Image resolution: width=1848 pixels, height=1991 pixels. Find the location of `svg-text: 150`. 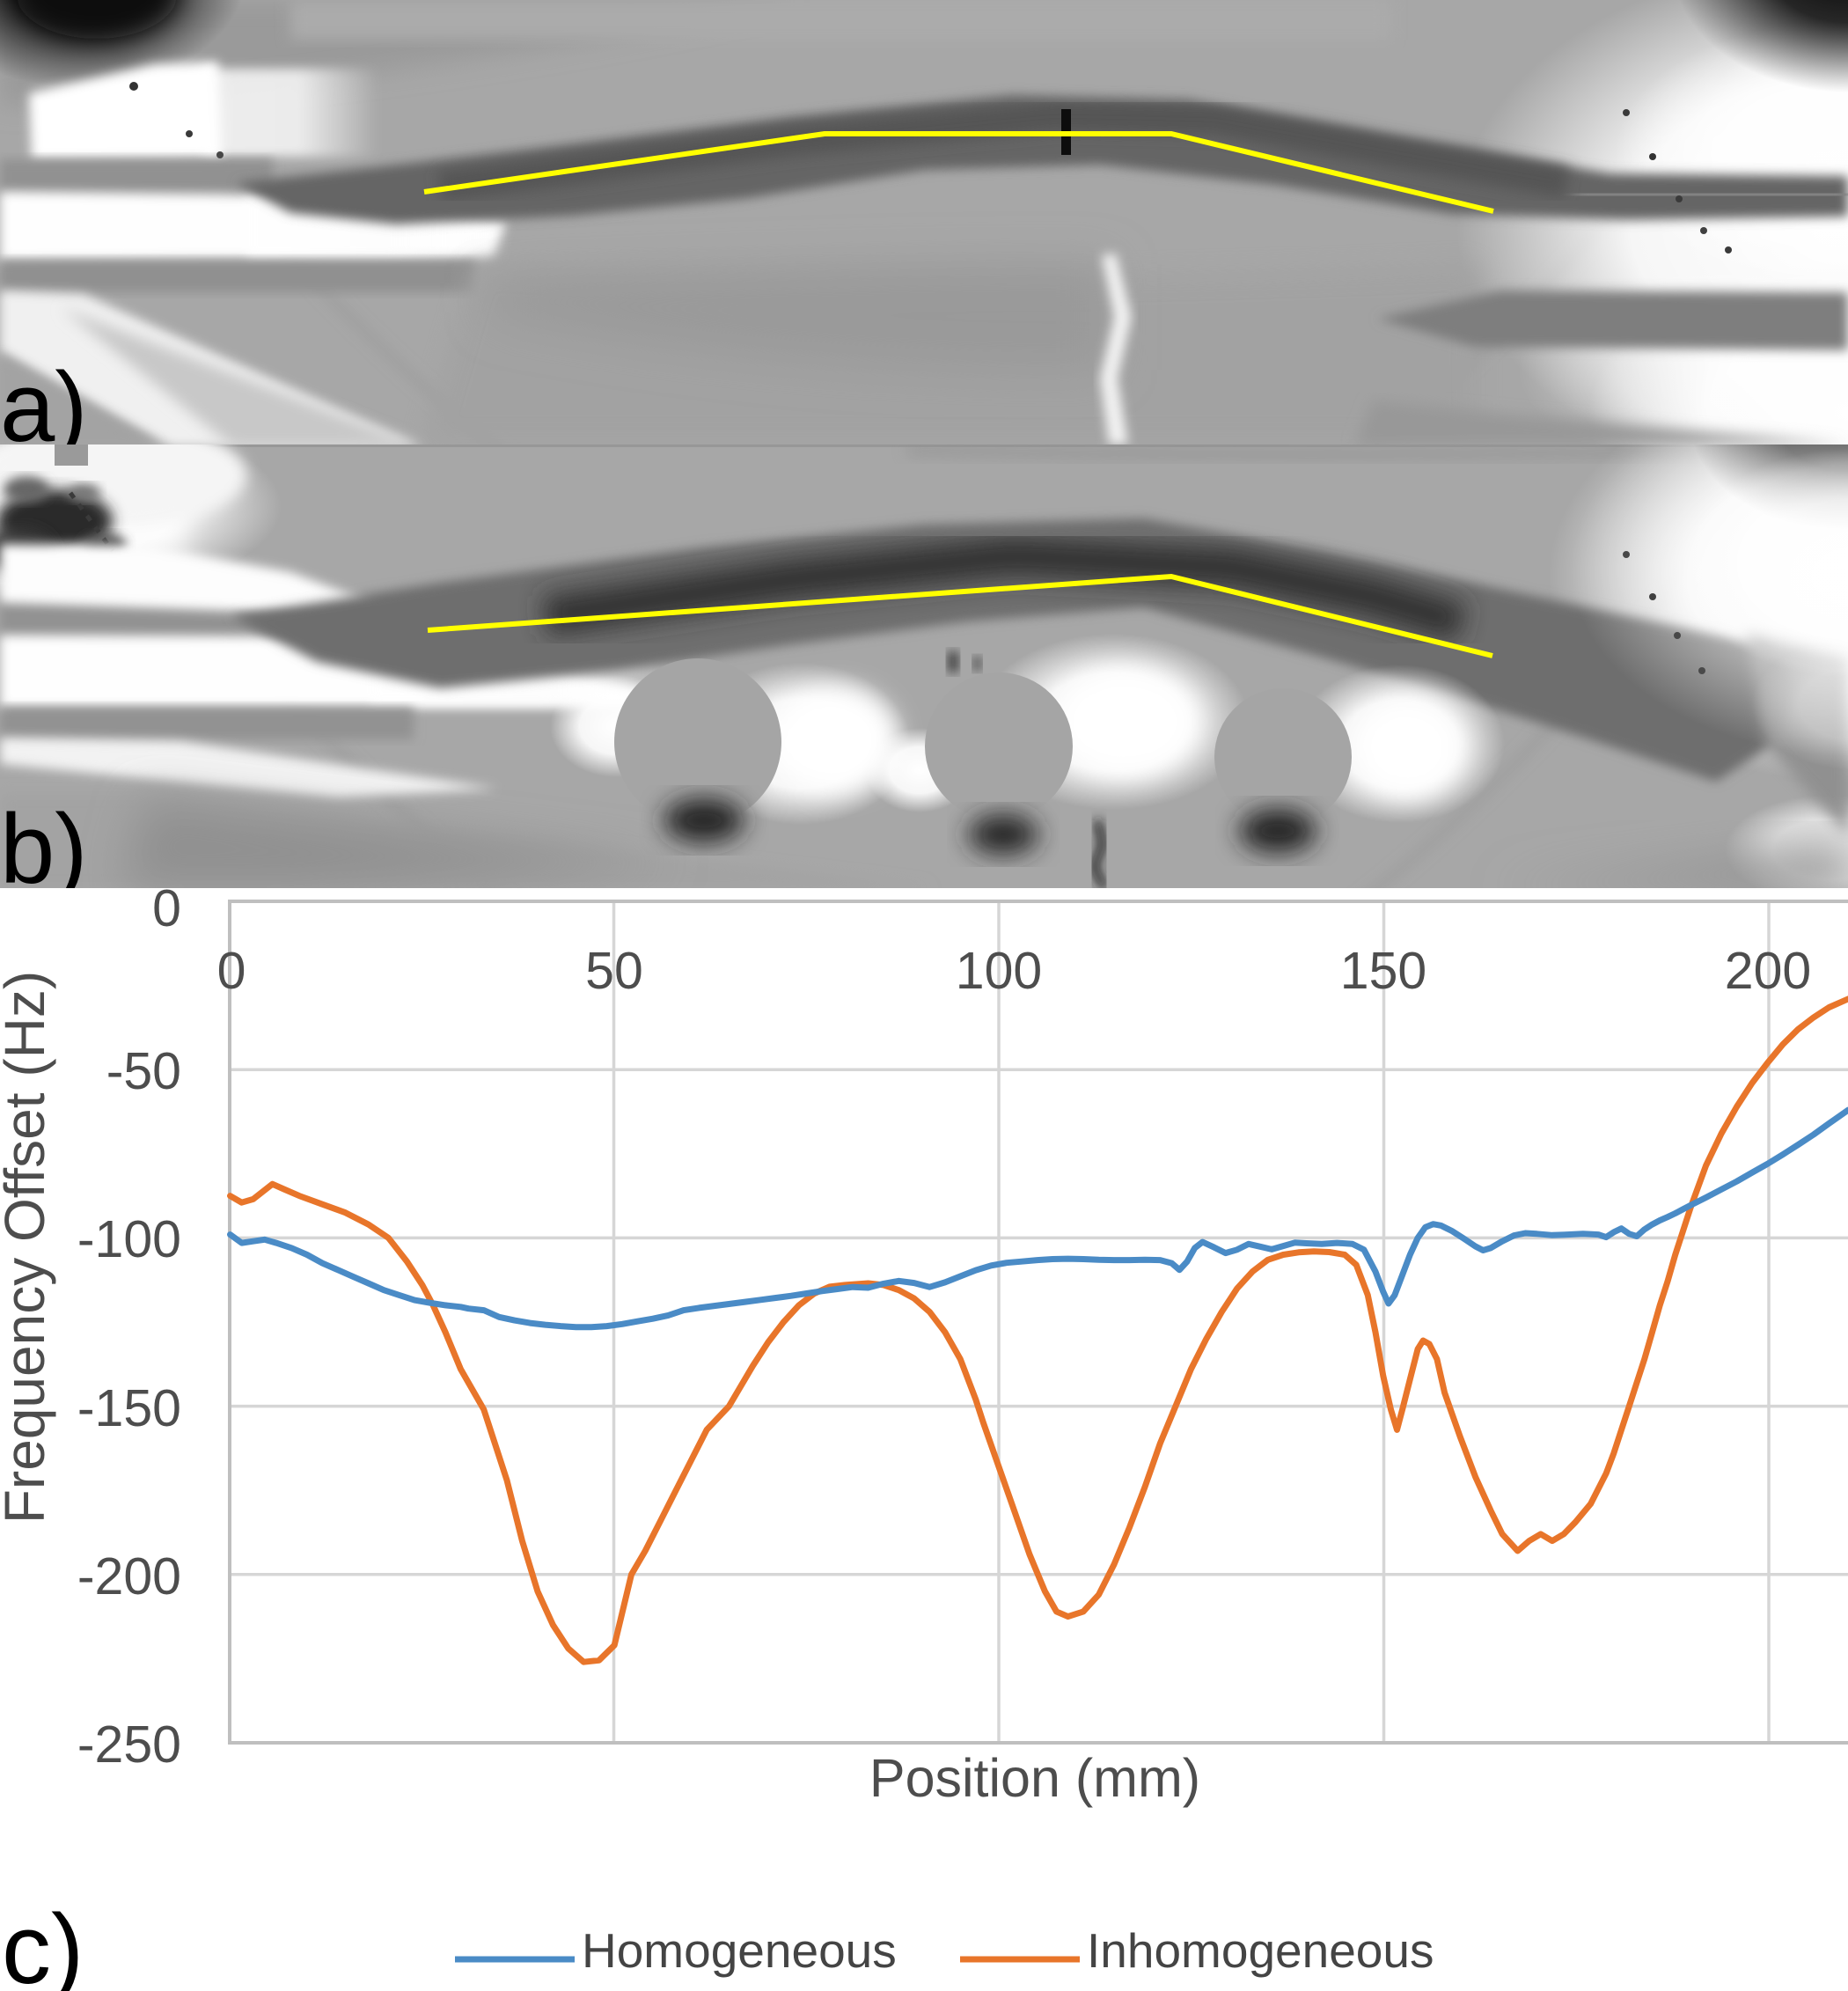

svg-text: 150 is located at coordinates (1383, 971).